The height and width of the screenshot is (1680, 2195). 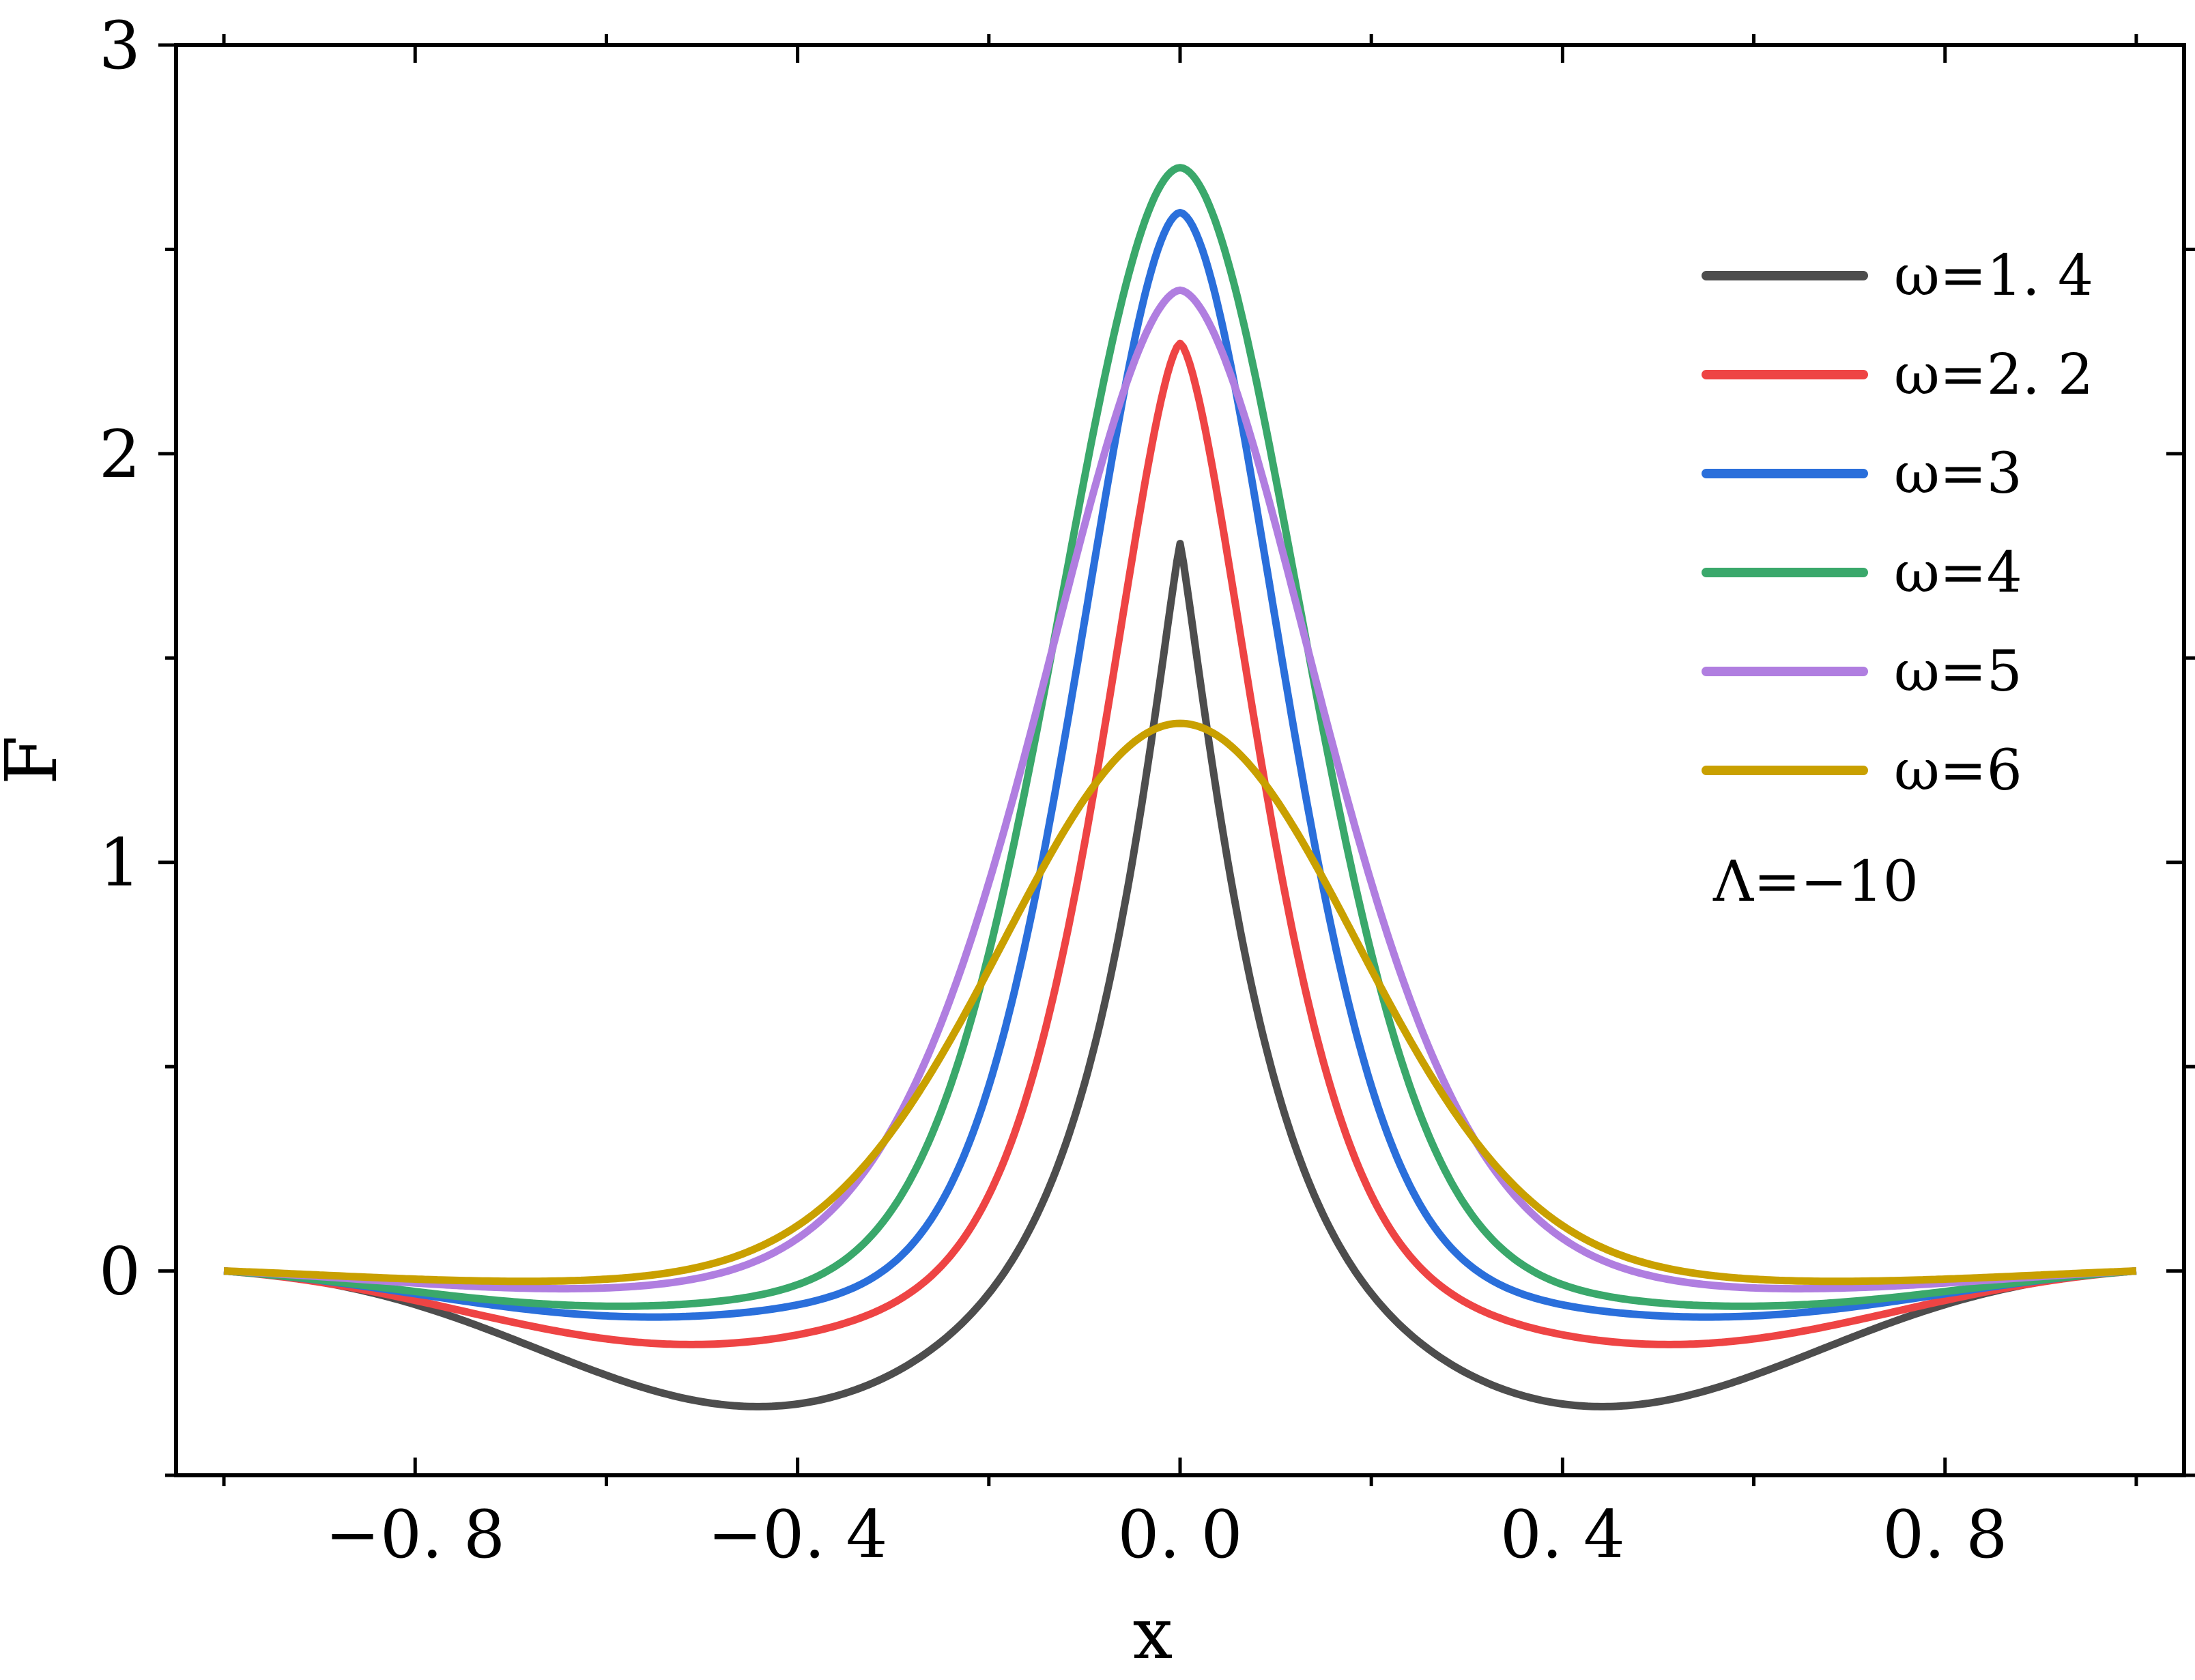 What do you see at coordinates (798, 1534) in the screenshot?
I see `x-tick-label: −0. 4` at bounding box center [798, 1534].